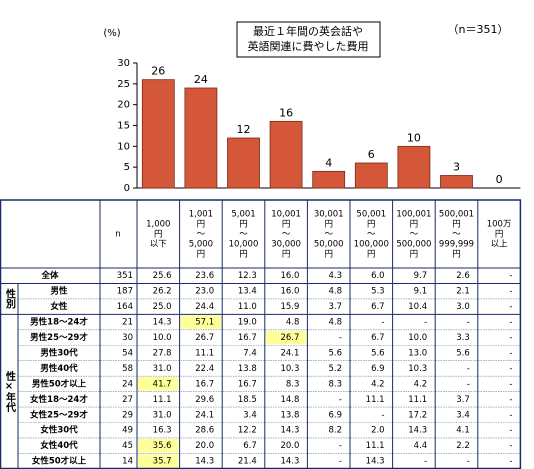  What do you see at coordinates (289, 307) in the screenshot?
I see `cell: 15.9` at bounding box center [289, 307].